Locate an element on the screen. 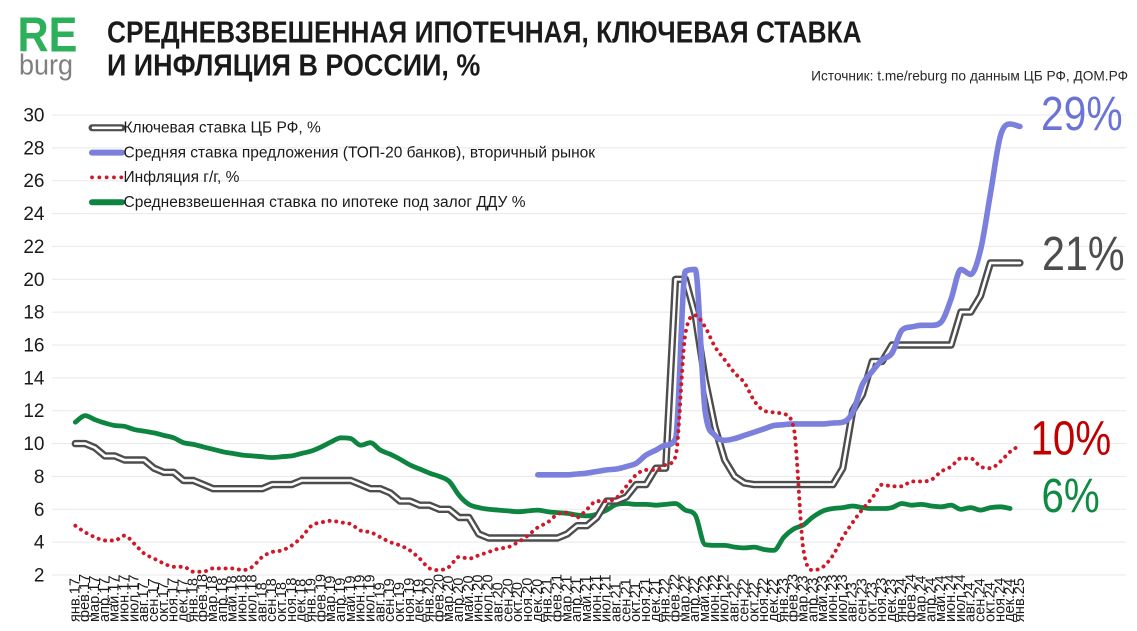 The height and width of the screenshot is (631, 1137). svg-text: ноя.24 is located at coordinates (1000, 600).